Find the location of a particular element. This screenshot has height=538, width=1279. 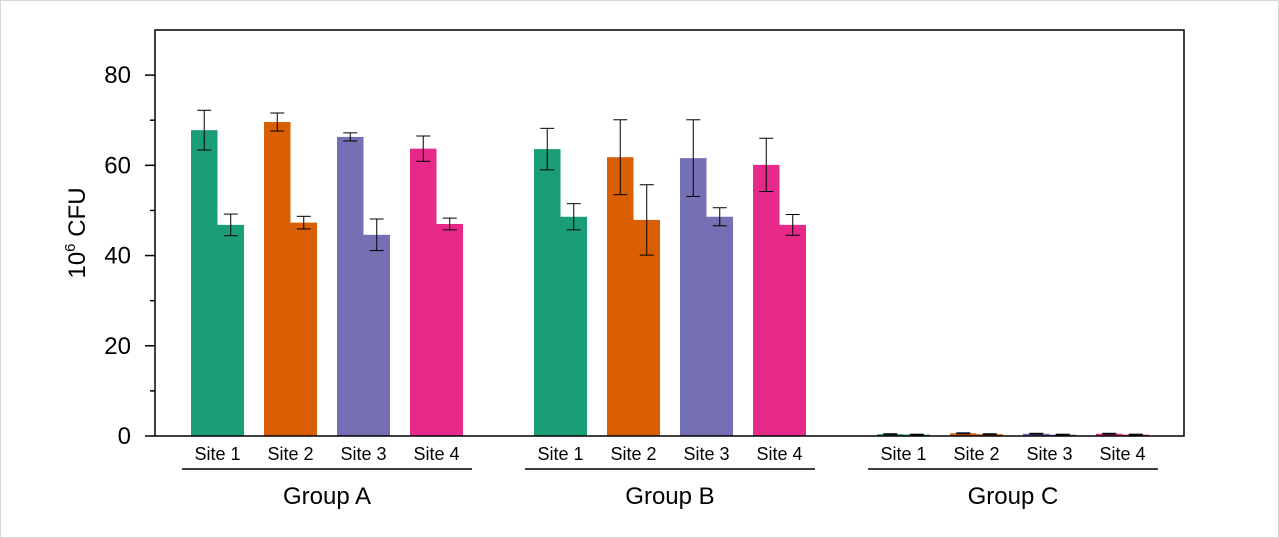

y-tick-label: 60 is located at coordinates (117, 165).